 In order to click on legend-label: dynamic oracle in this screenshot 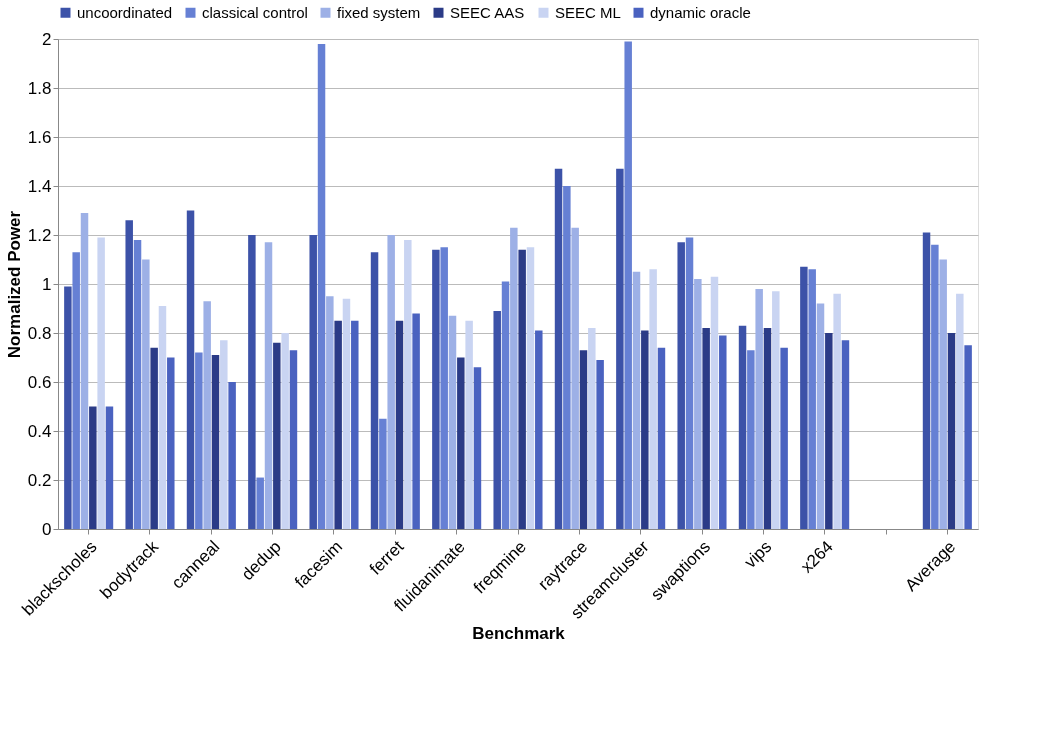, I will do `click(700, 12)`.